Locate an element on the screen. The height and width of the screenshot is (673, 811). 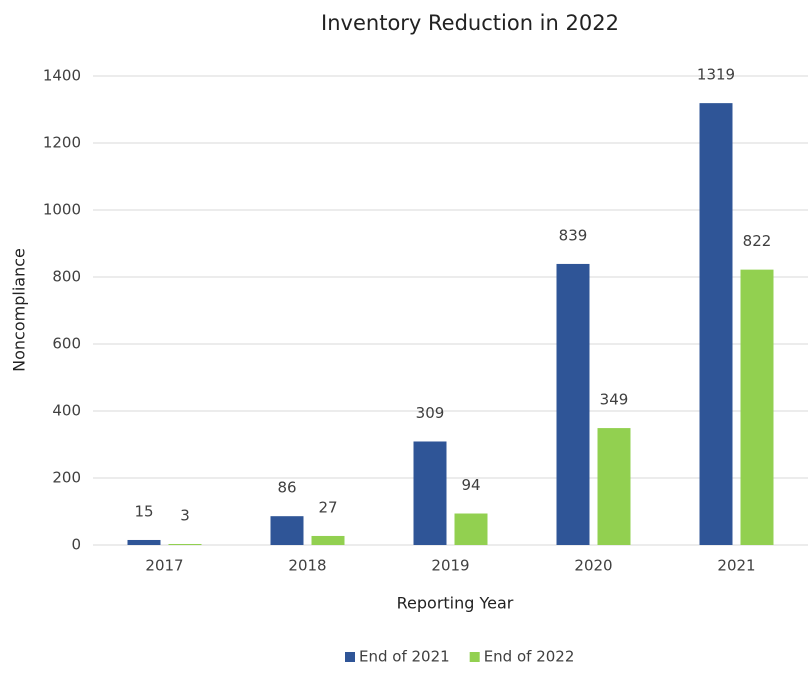
x-tick-label: 2017 is located at coordinates (164, 566).